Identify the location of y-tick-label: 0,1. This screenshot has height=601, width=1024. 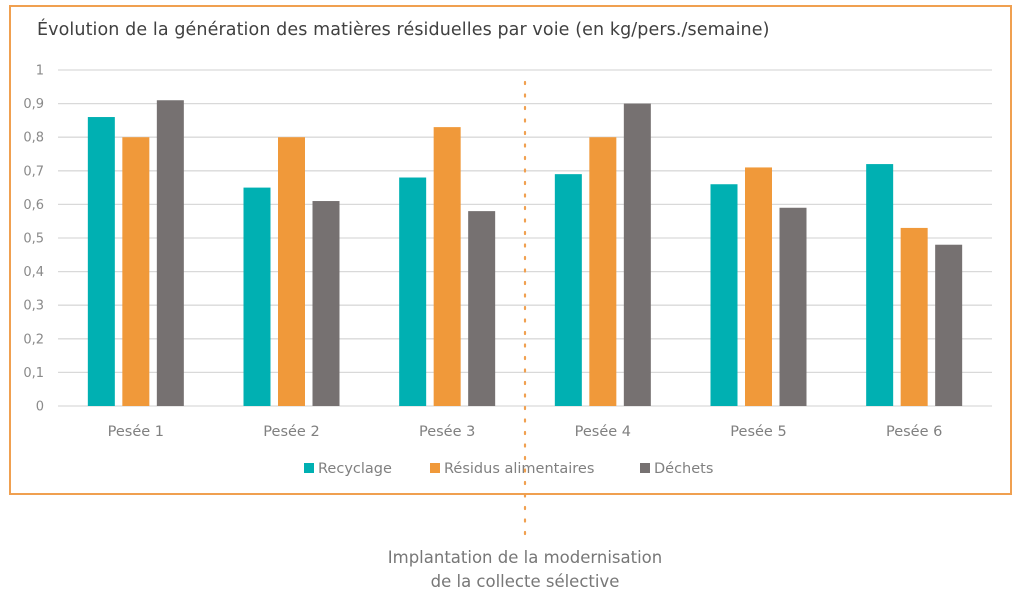
(33, 373).